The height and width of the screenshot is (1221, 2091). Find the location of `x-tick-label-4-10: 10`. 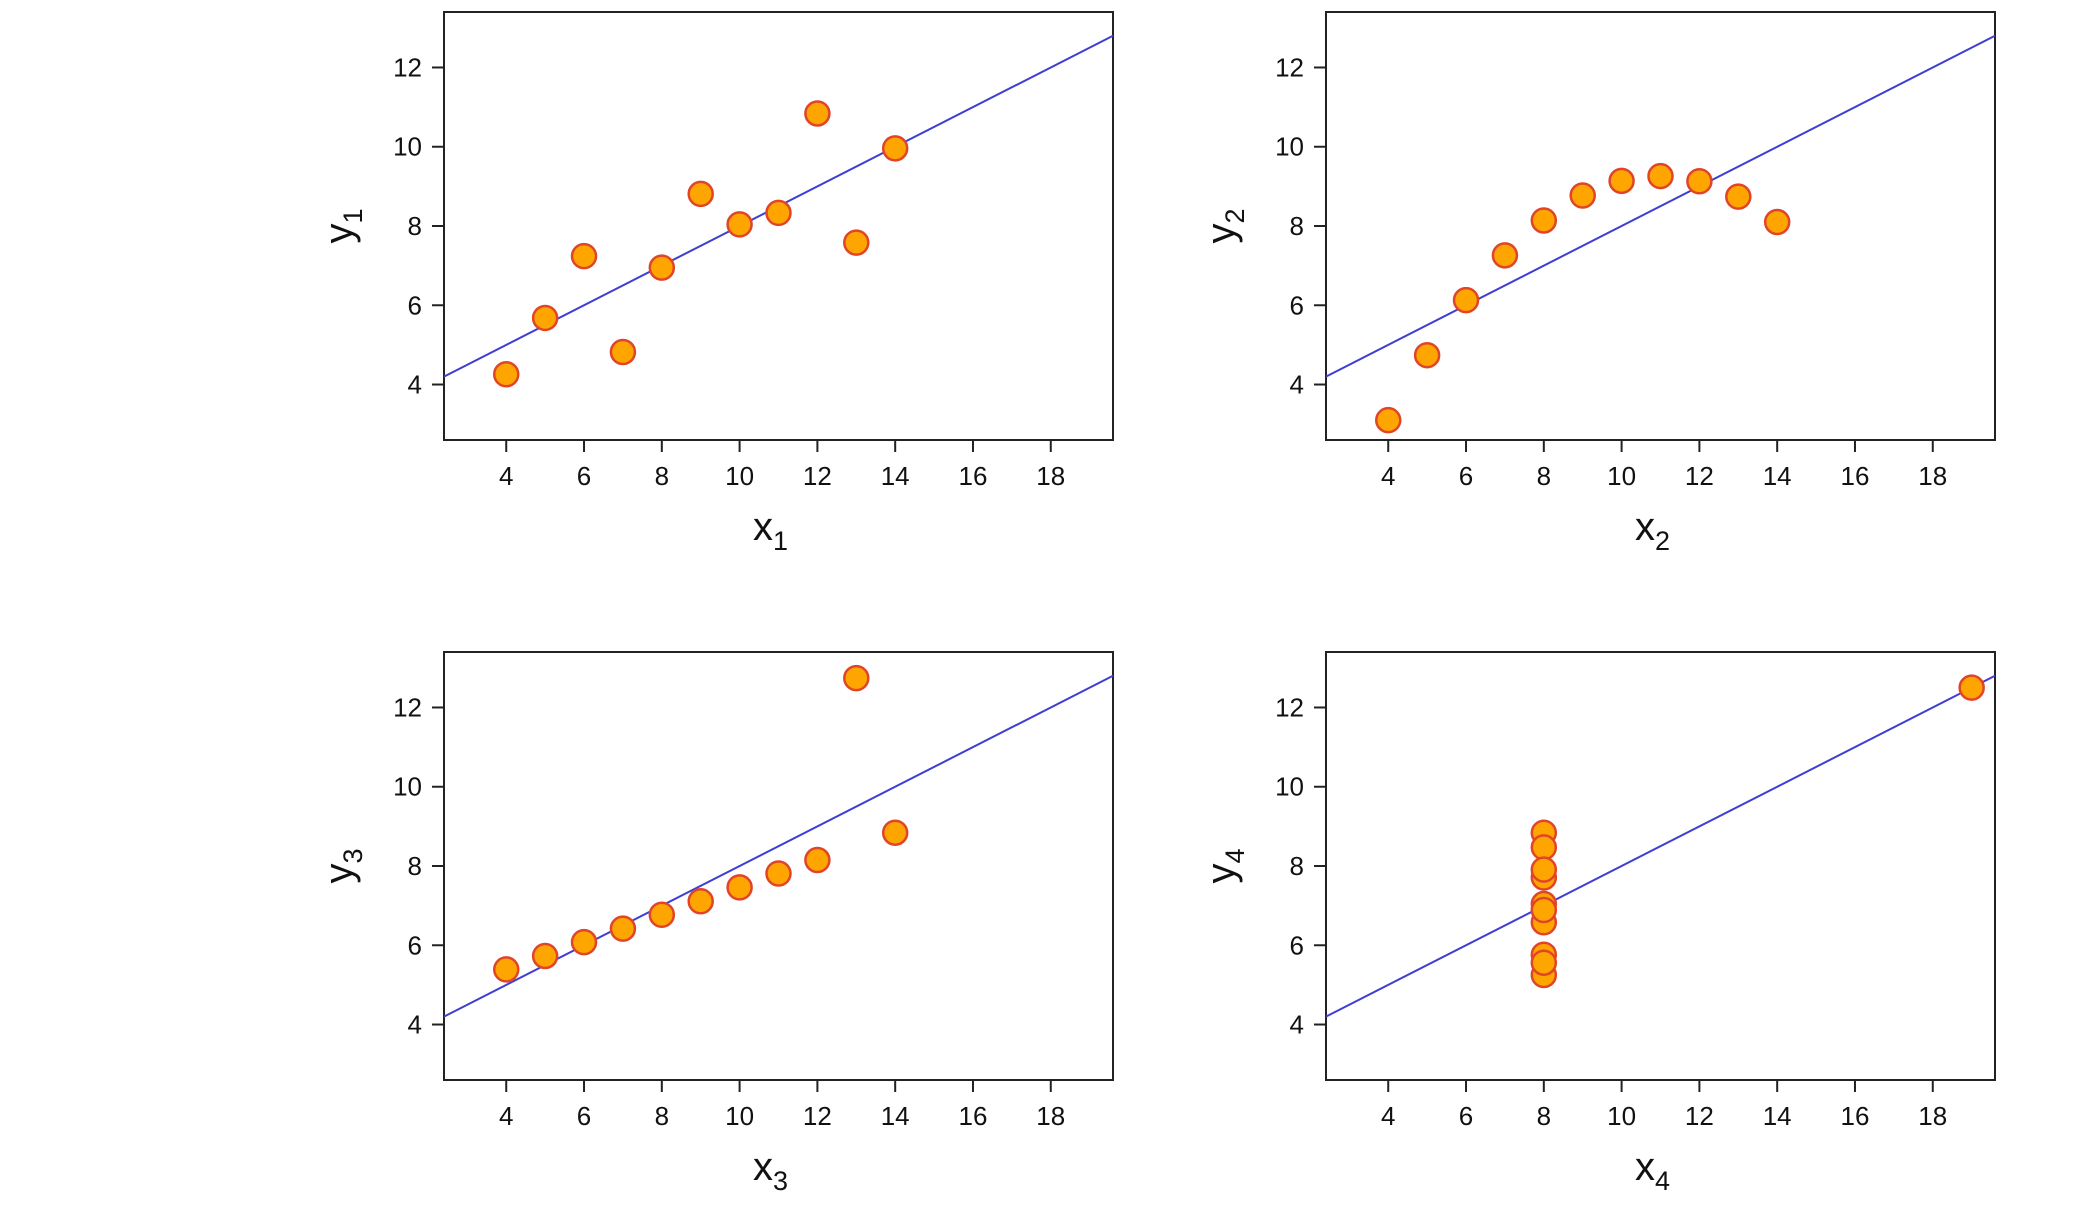

x-tick-label-4-10: 10 is located at coordinates (1621, 1116).